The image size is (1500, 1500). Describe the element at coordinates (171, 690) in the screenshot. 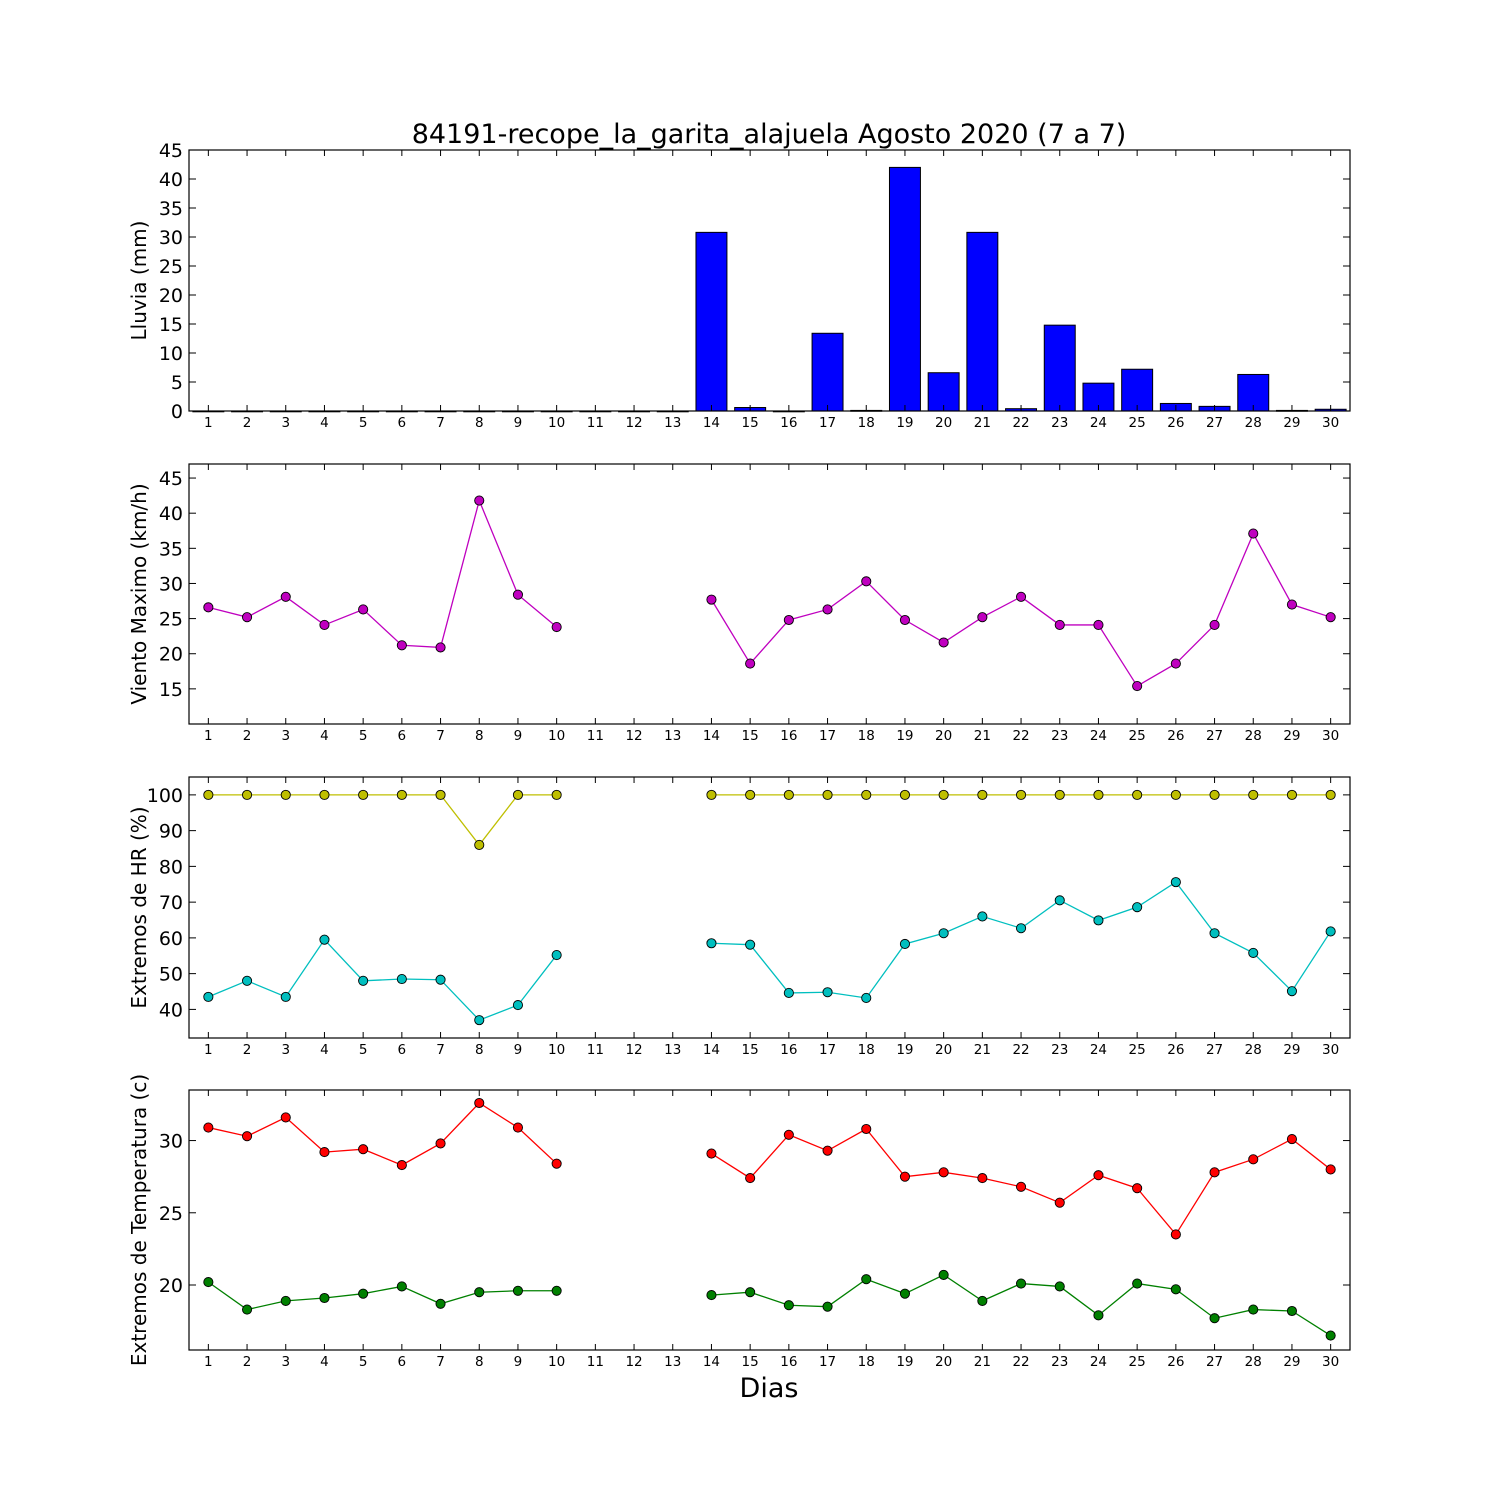

I see `y-tick-label: 15` at that location.